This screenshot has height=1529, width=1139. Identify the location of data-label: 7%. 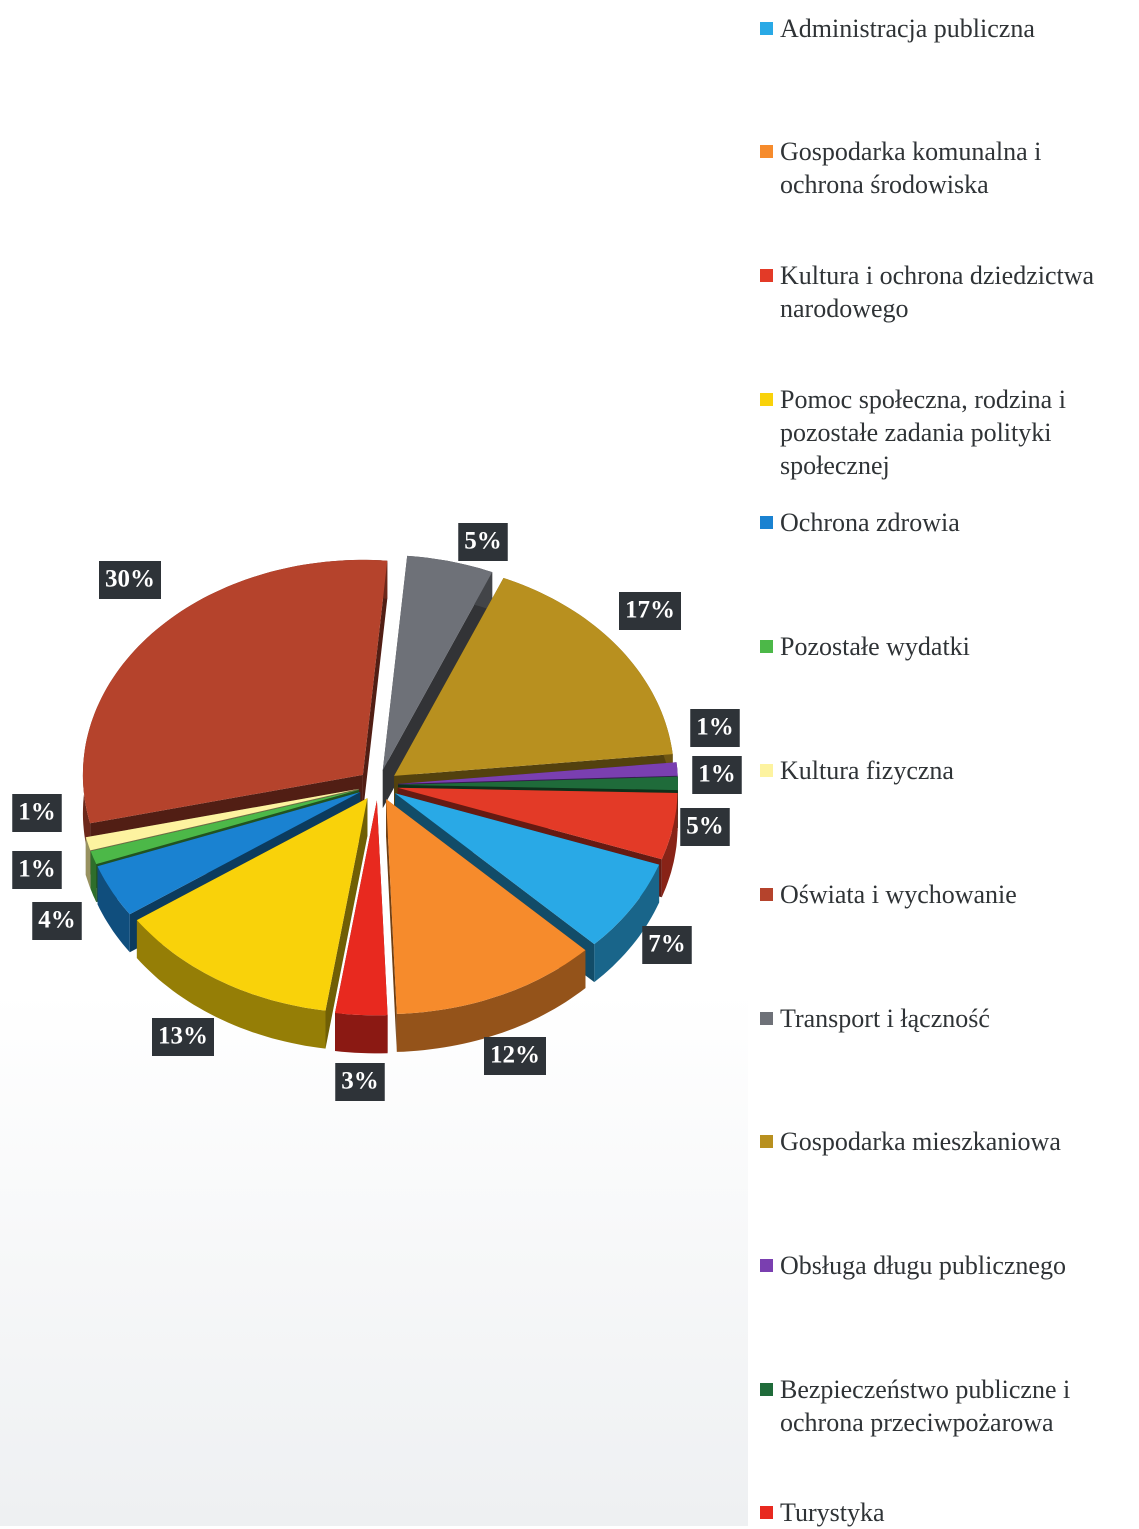
(667, 945).